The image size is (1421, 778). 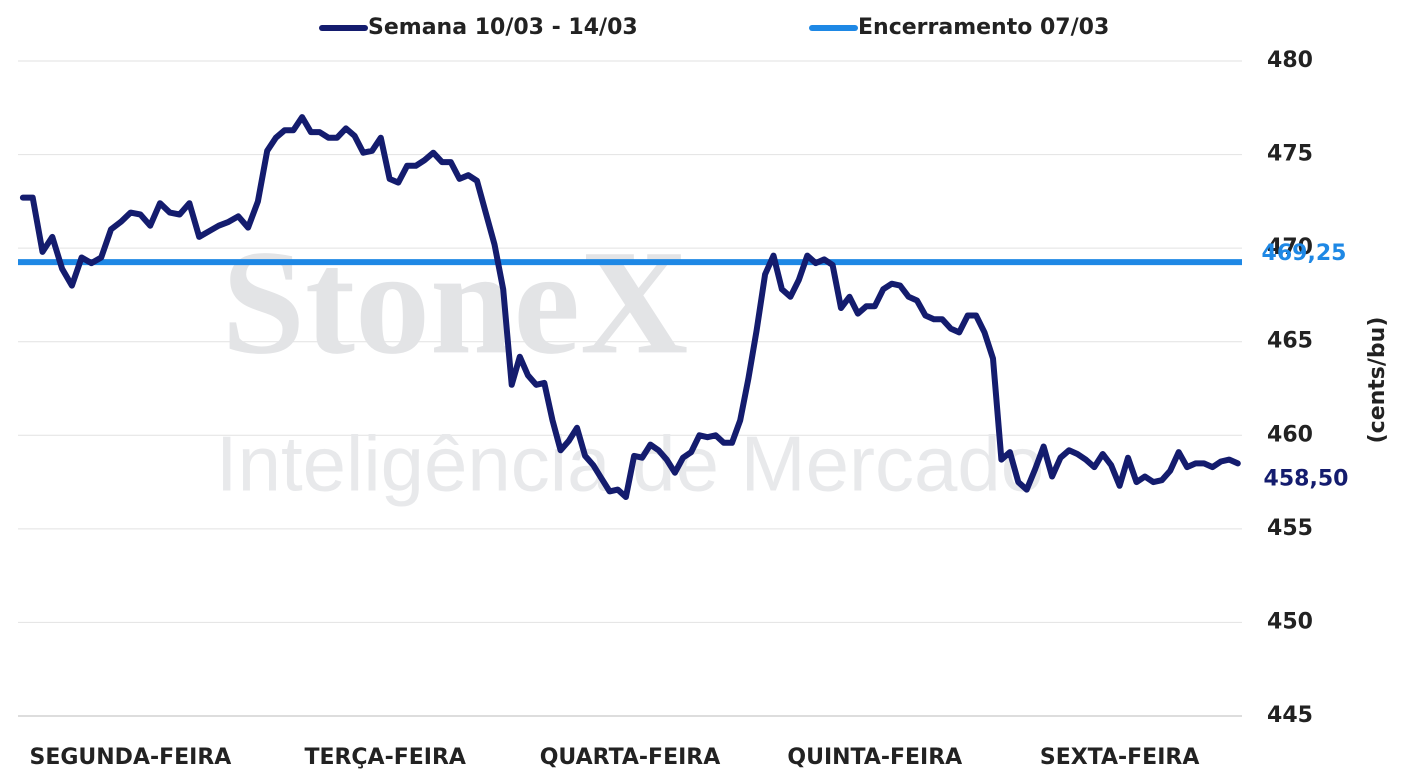 What do you see at coordinates (1290, 341) in the screenshot?
I see `y-tick-label: 465` at bounding box center [1290, 341].